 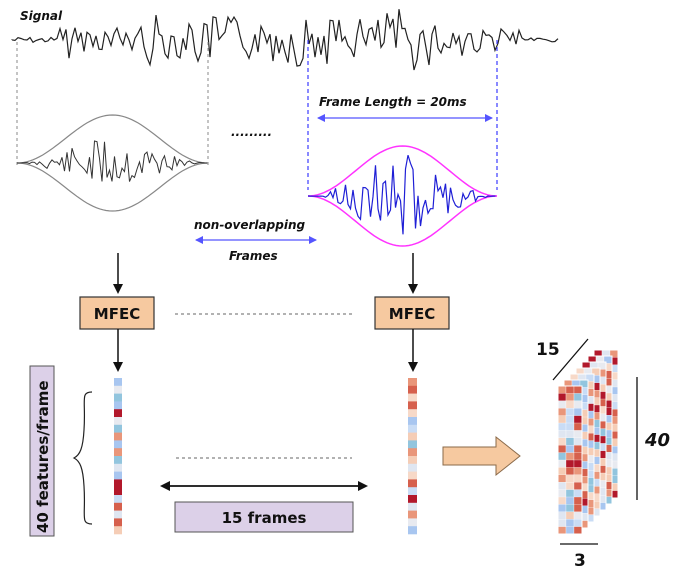 What do you see at coordinates (285, 40) in the screenshot?
I see `signal-waveform` at bounding box center [285, 40].